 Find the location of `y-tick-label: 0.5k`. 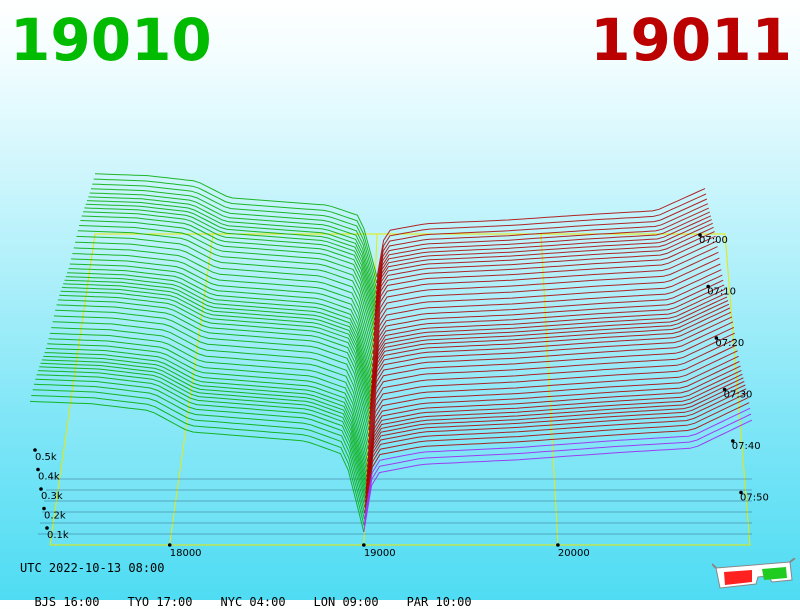

y-tick-label: 0.5k is located at coordinates (46, 457).